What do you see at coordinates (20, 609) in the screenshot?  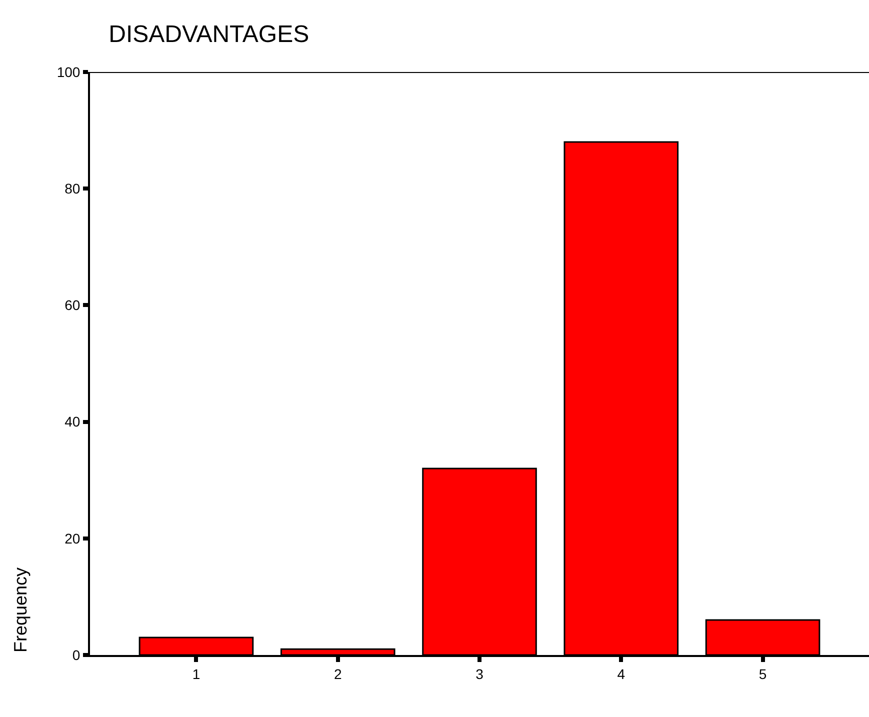 I see `y-axis-title: Frequency` at bounding box center [20, 609].